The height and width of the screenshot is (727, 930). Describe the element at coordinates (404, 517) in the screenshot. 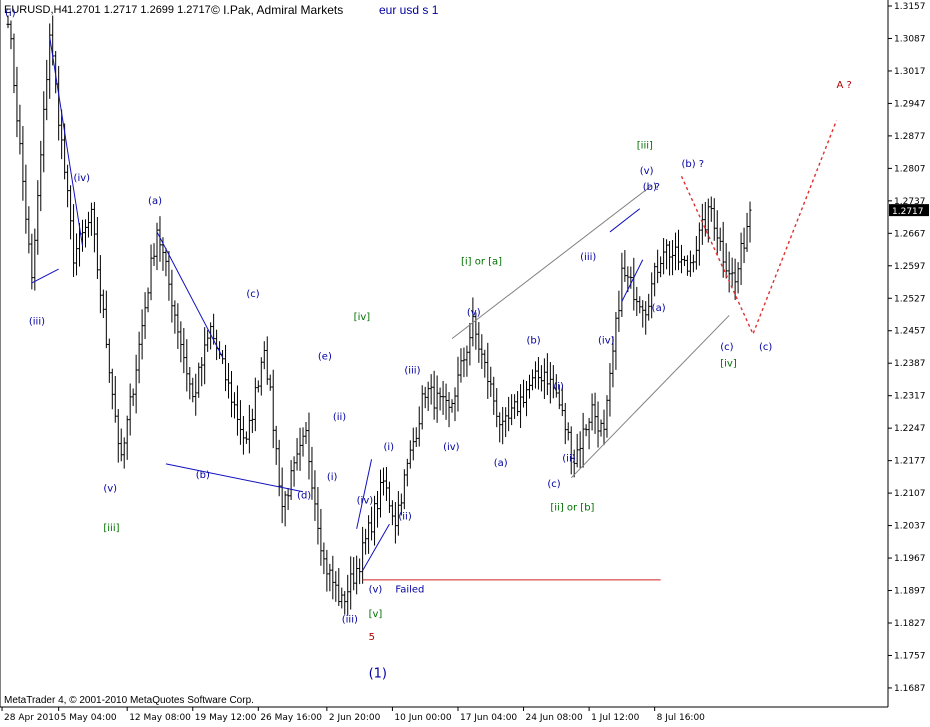

I see `wave-label: (ii)` at that location.